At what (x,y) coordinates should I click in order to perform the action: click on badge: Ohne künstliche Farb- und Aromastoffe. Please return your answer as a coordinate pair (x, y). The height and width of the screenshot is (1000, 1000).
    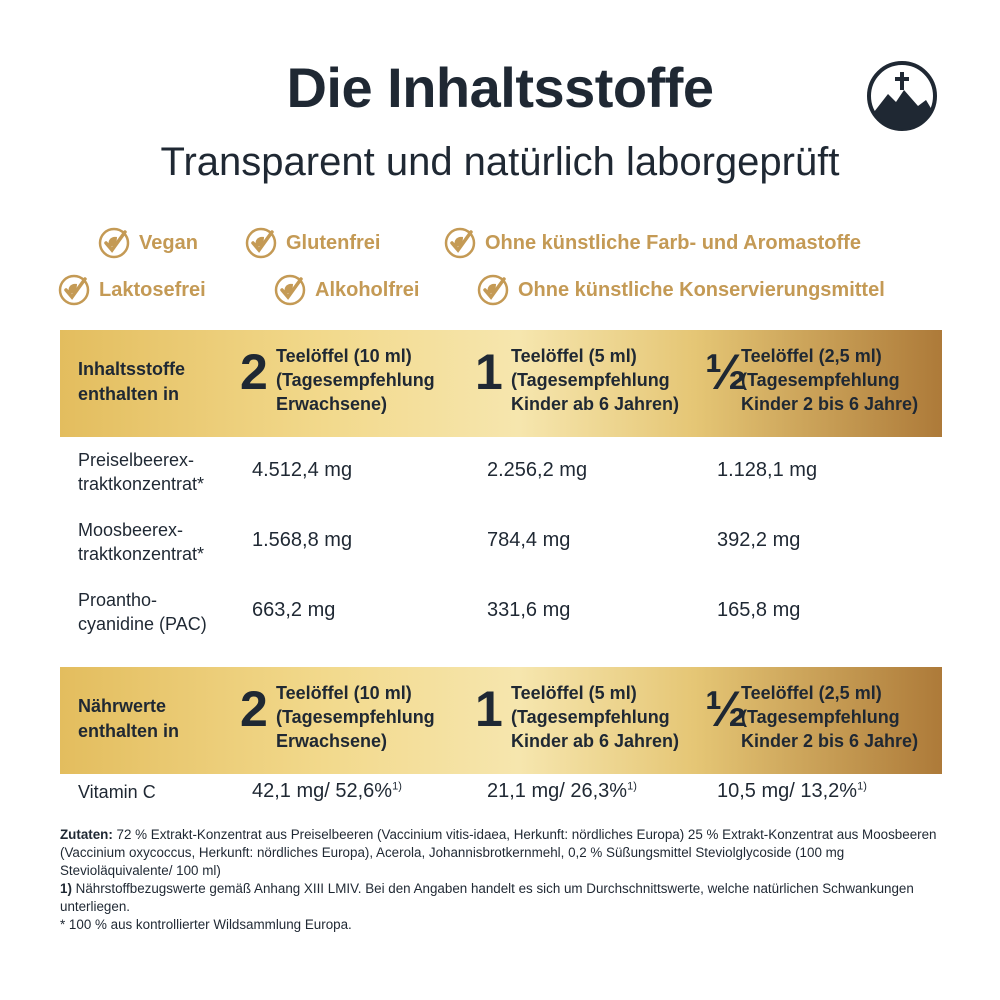
    Looking at the image, I should click on (652, 243).